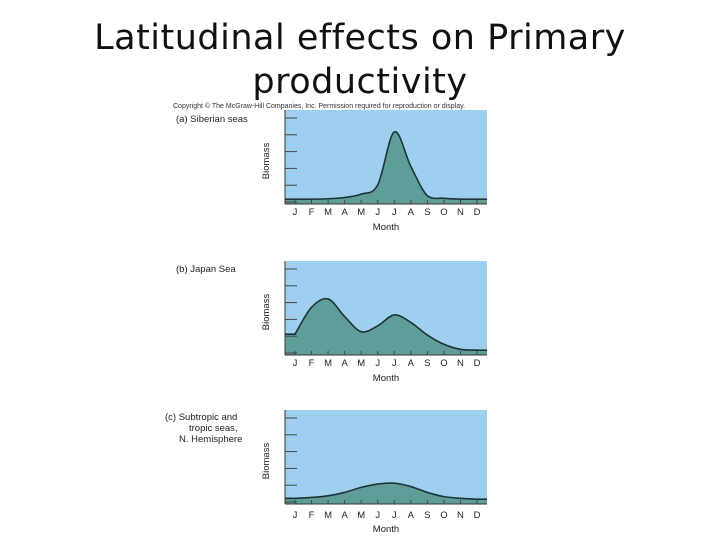  I want to click on panel-label: (c) Subtropic and, so click(201, 417).